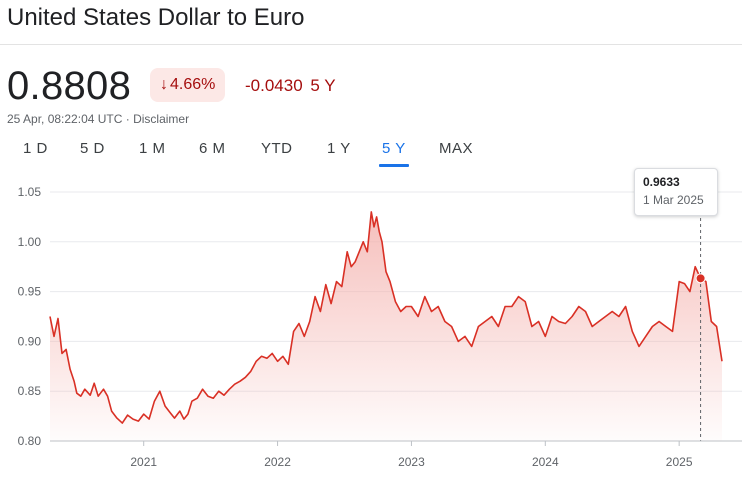  I want to click on chart-tooltip: 0.9633 1 Mar 2025, so click(676, 192).